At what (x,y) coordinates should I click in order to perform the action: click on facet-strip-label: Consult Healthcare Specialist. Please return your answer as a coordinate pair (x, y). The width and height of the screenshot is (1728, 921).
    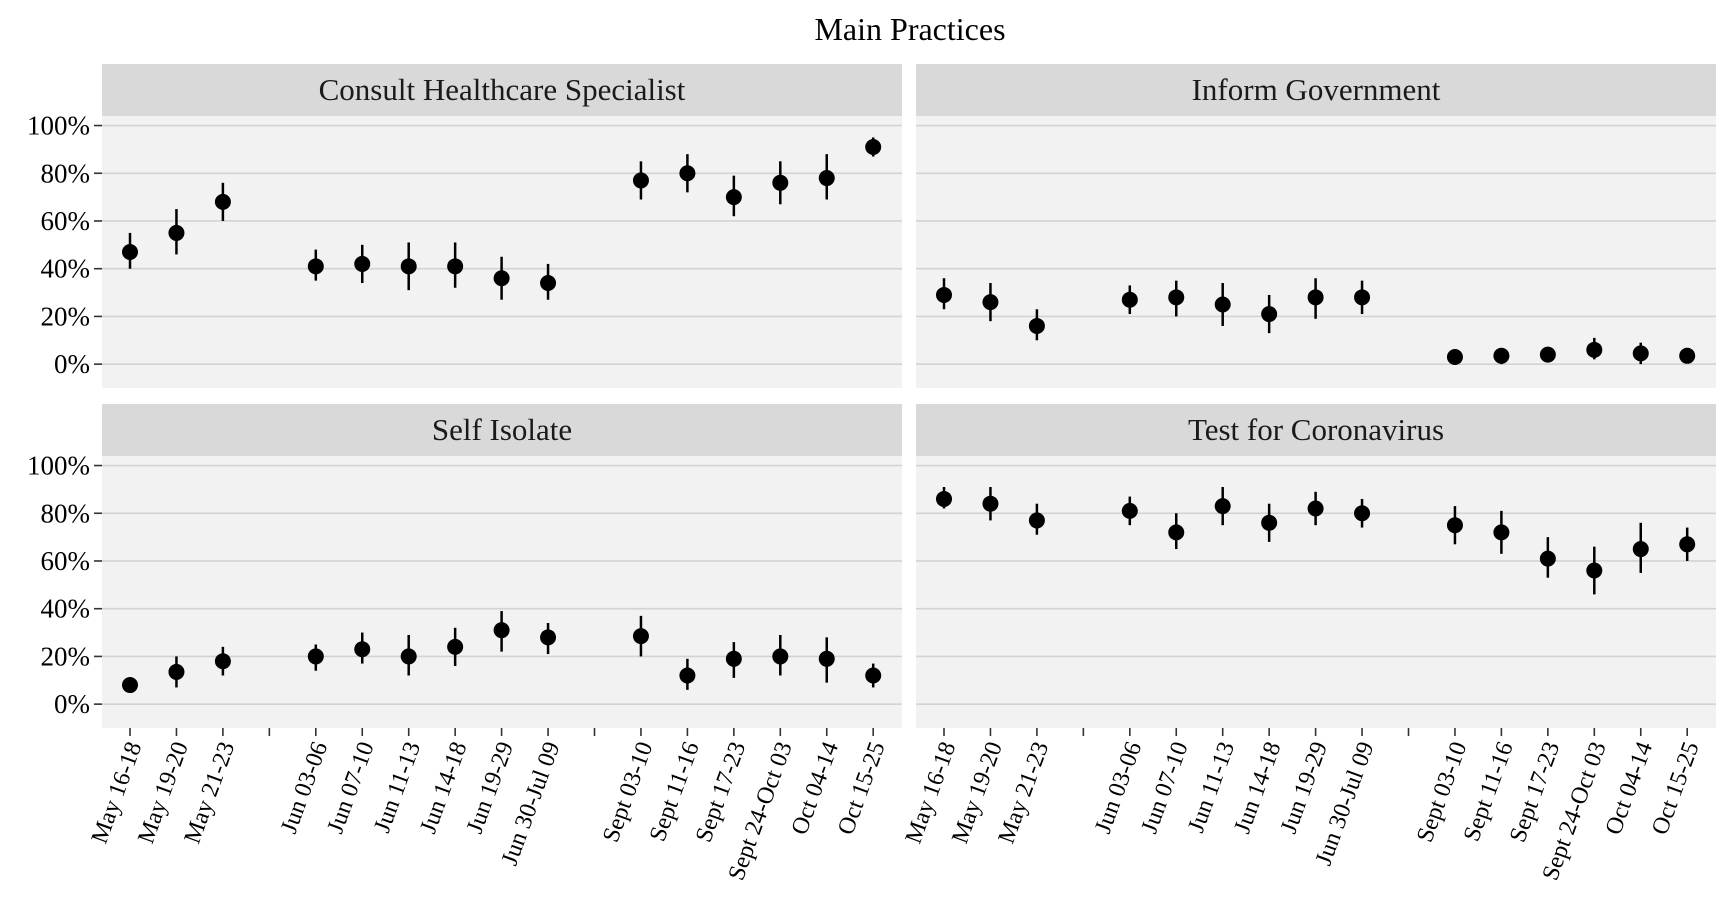
    Looking at the image, I should click on (502, 89).